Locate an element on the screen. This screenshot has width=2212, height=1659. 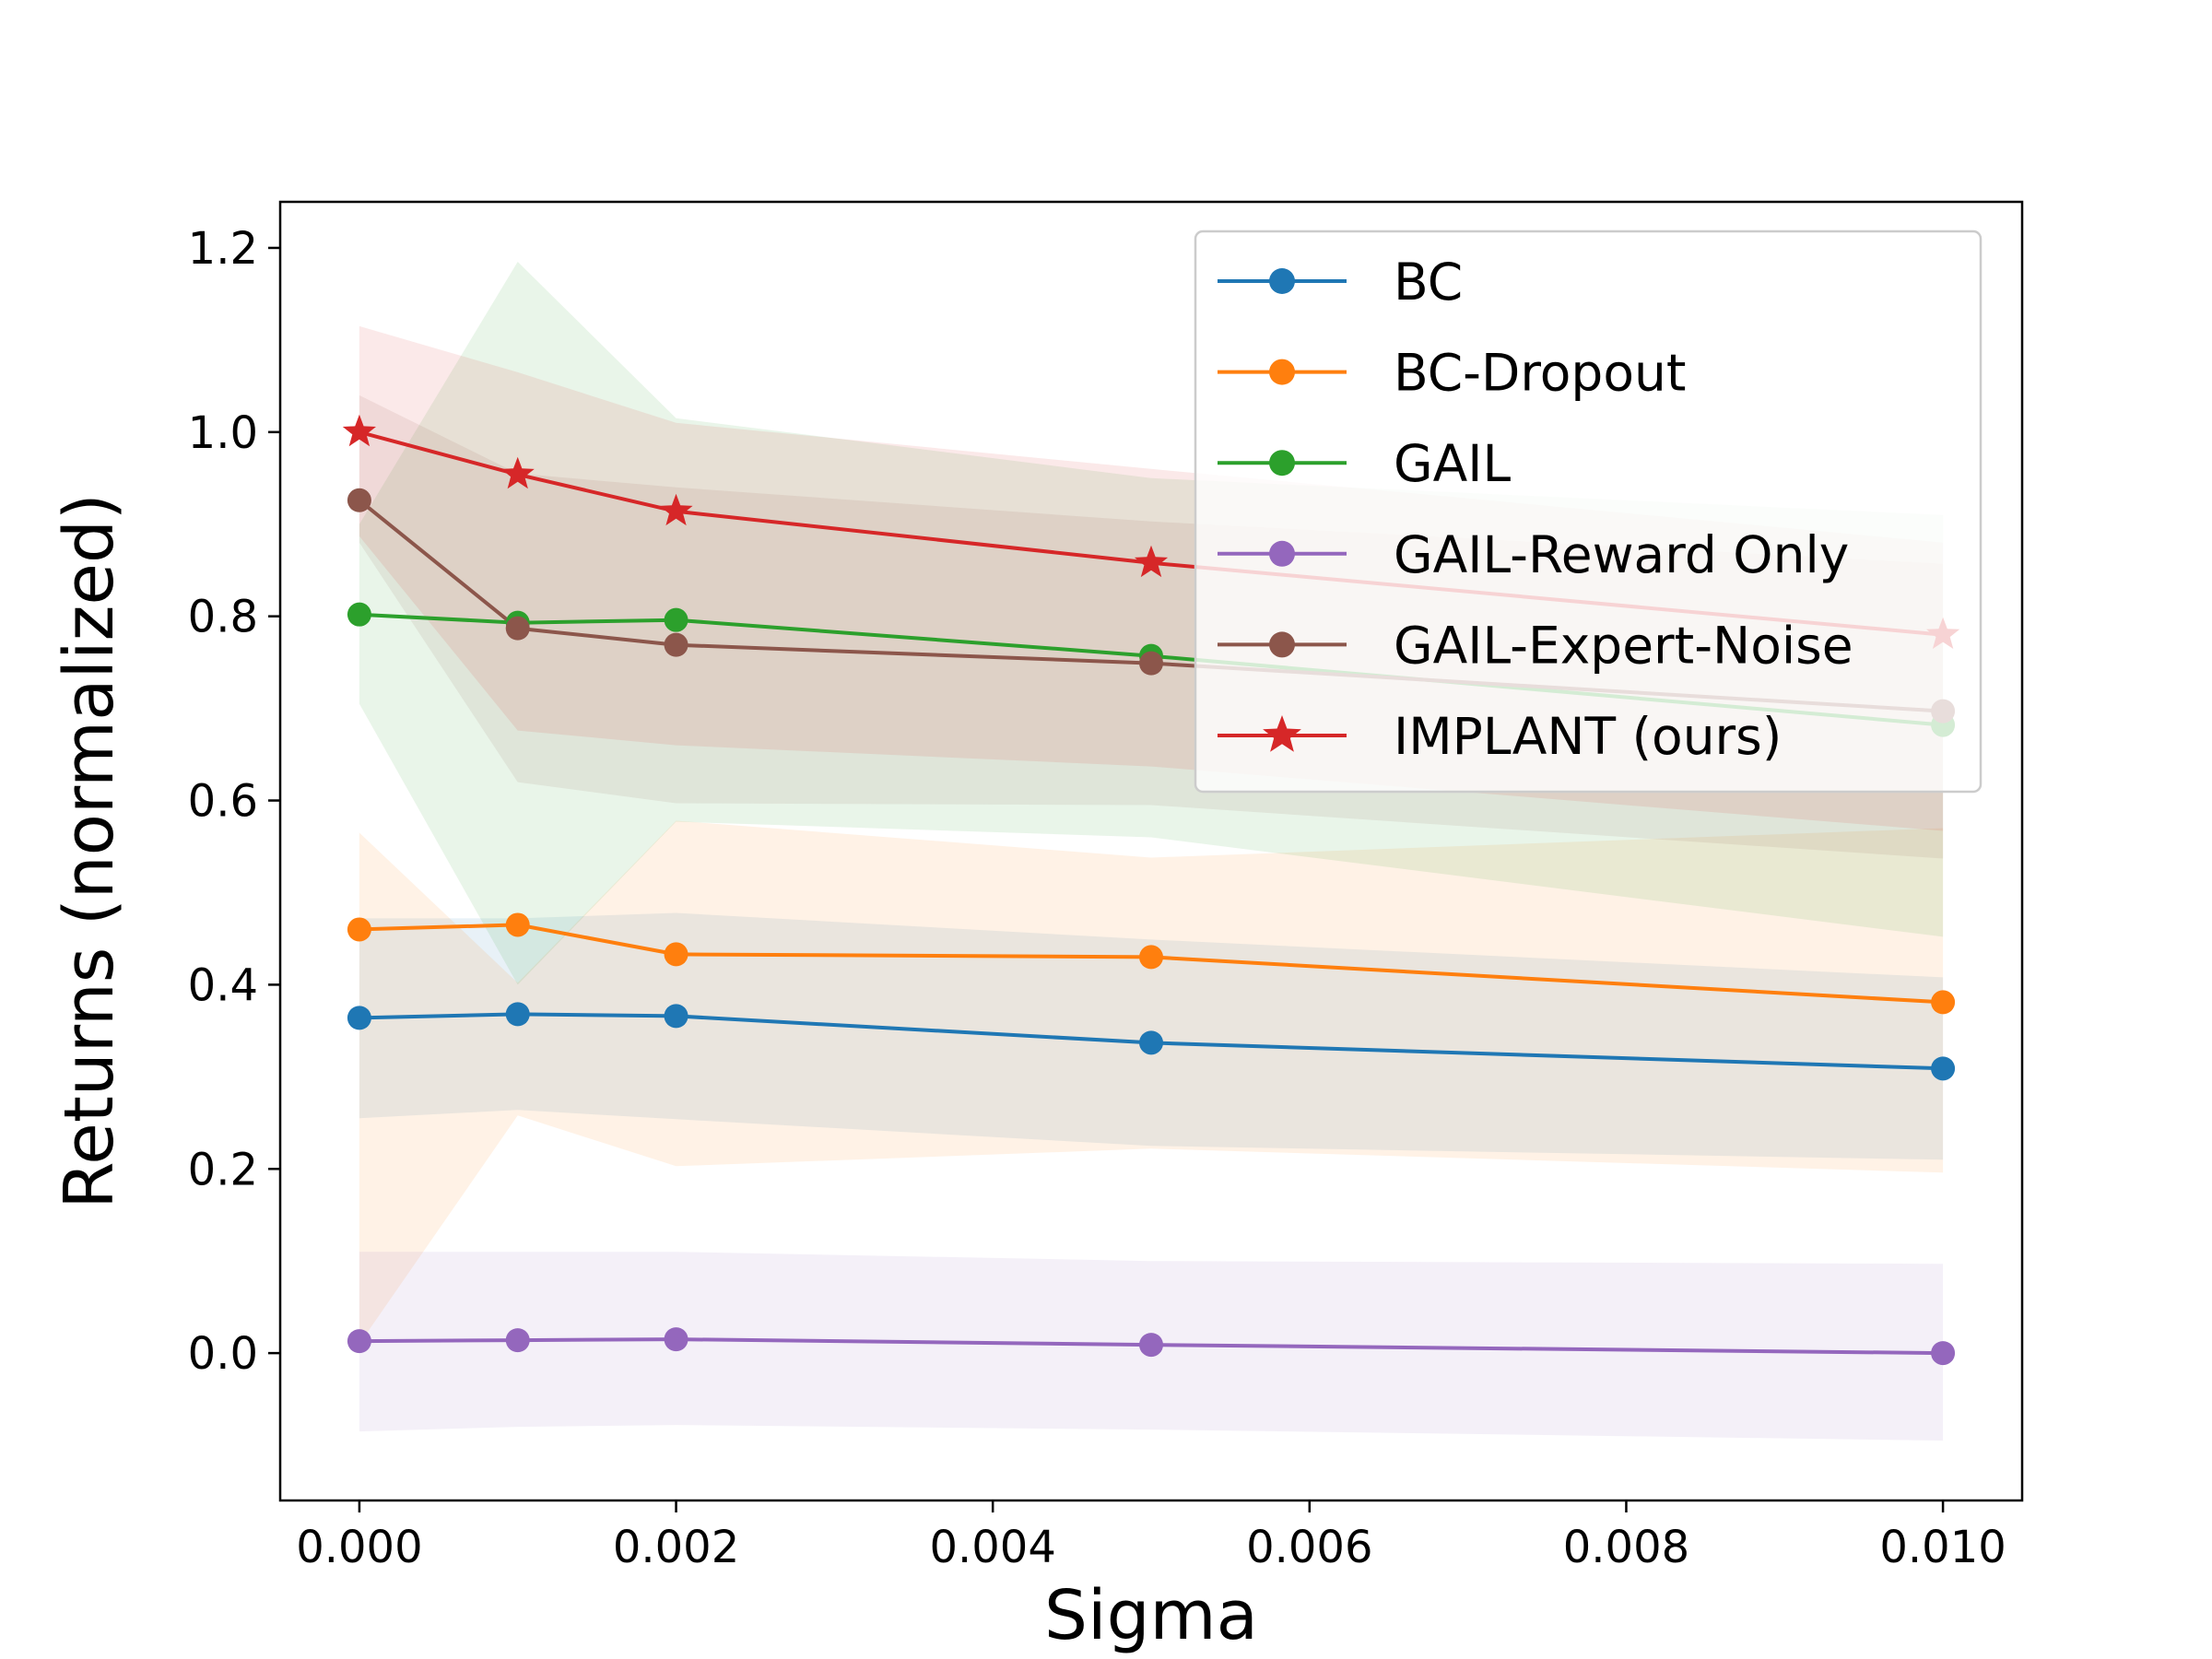
y-tick-label: 0.0 is located at coordinates (223, 1354).